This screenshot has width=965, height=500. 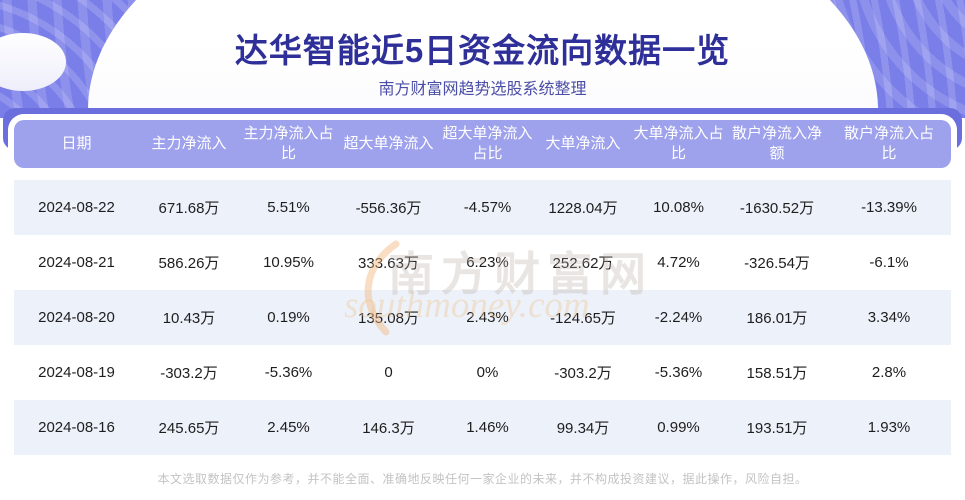 What do you see at coordinates (189, 263) in the screenshot?
I see `table-cell: 586.26万` at bounding box center [189, 263].